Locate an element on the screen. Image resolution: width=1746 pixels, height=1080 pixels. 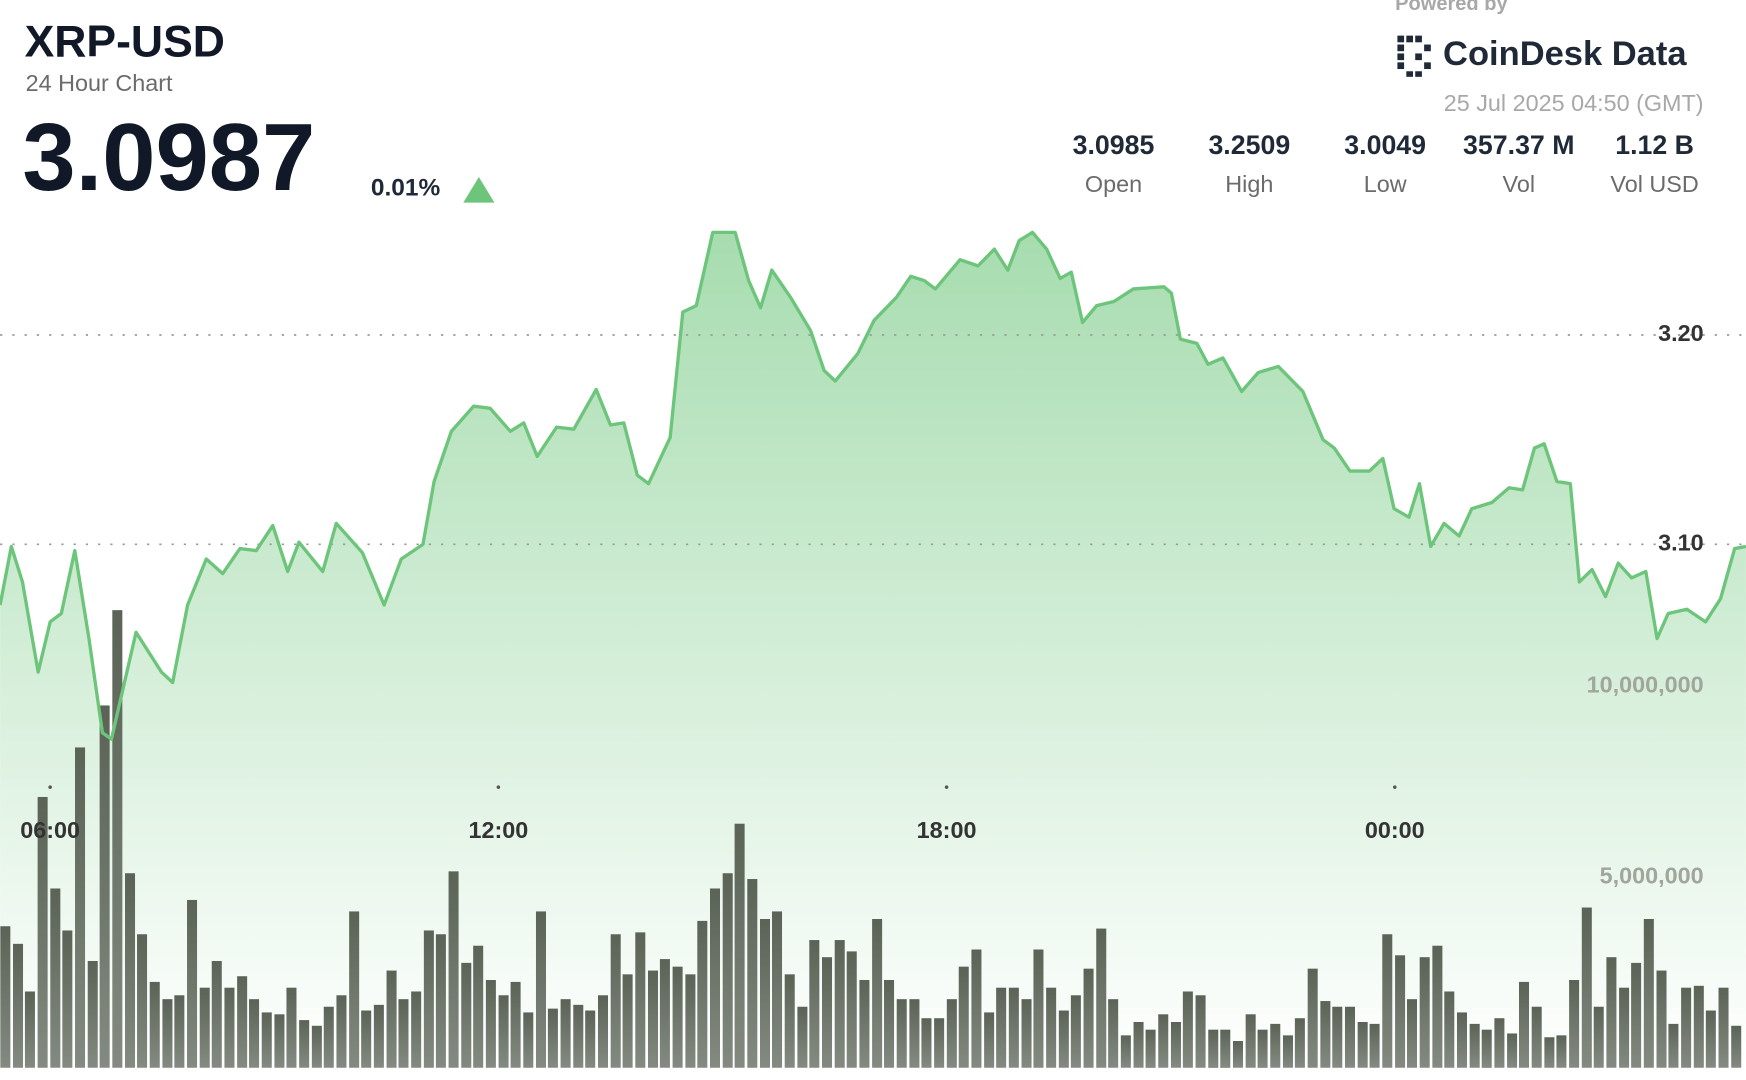
volume-tick-label: 5,000,000 is located at coordinates (1652, 875).